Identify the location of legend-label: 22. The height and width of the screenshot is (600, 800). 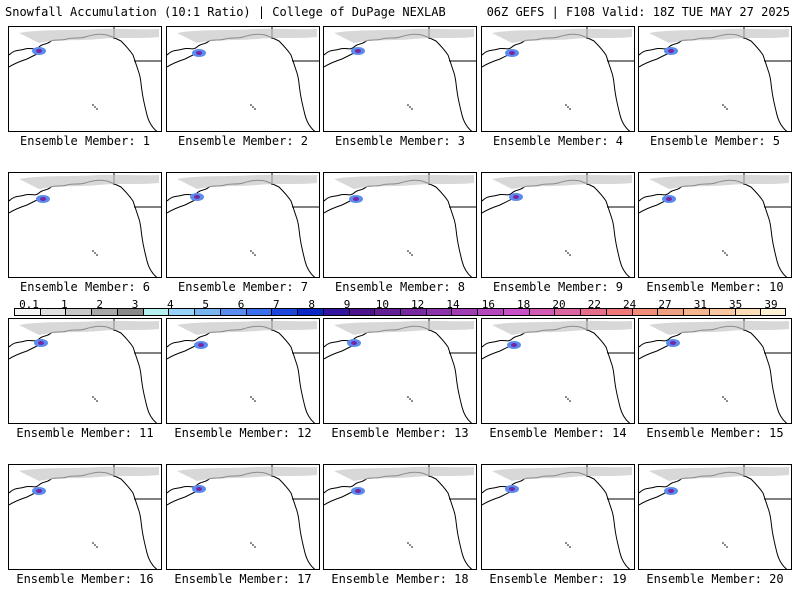
(594, 304).